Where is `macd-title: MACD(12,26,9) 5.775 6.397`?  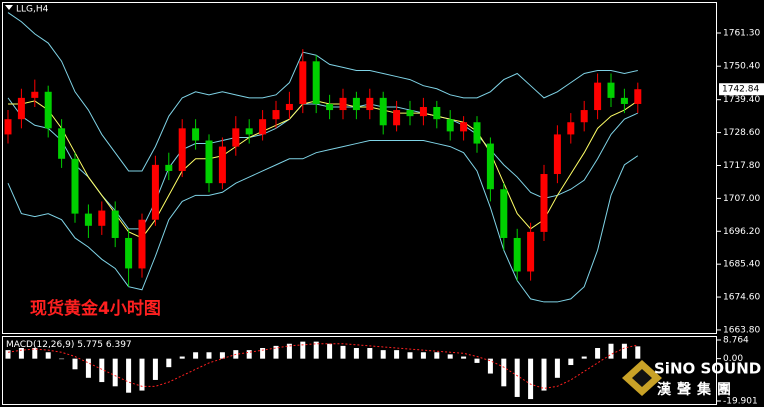
macd-title: MACD(12,26,9) 5.775 6.397 is located at coordinates (69, 345).